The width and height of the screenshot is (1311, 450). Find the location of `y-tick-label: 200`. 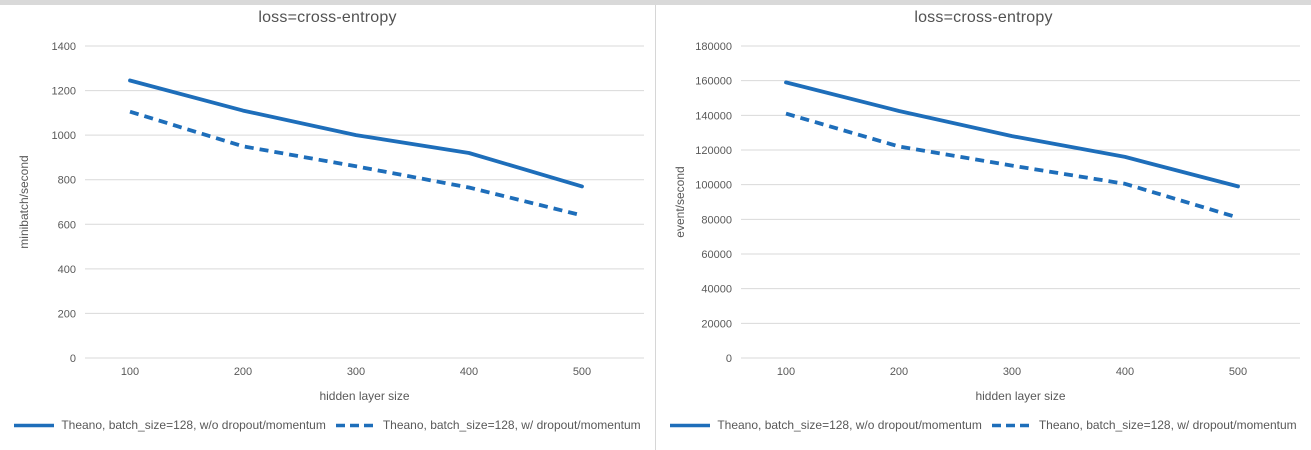

y-tick-label: 200 is located at coordinates (67, 314).